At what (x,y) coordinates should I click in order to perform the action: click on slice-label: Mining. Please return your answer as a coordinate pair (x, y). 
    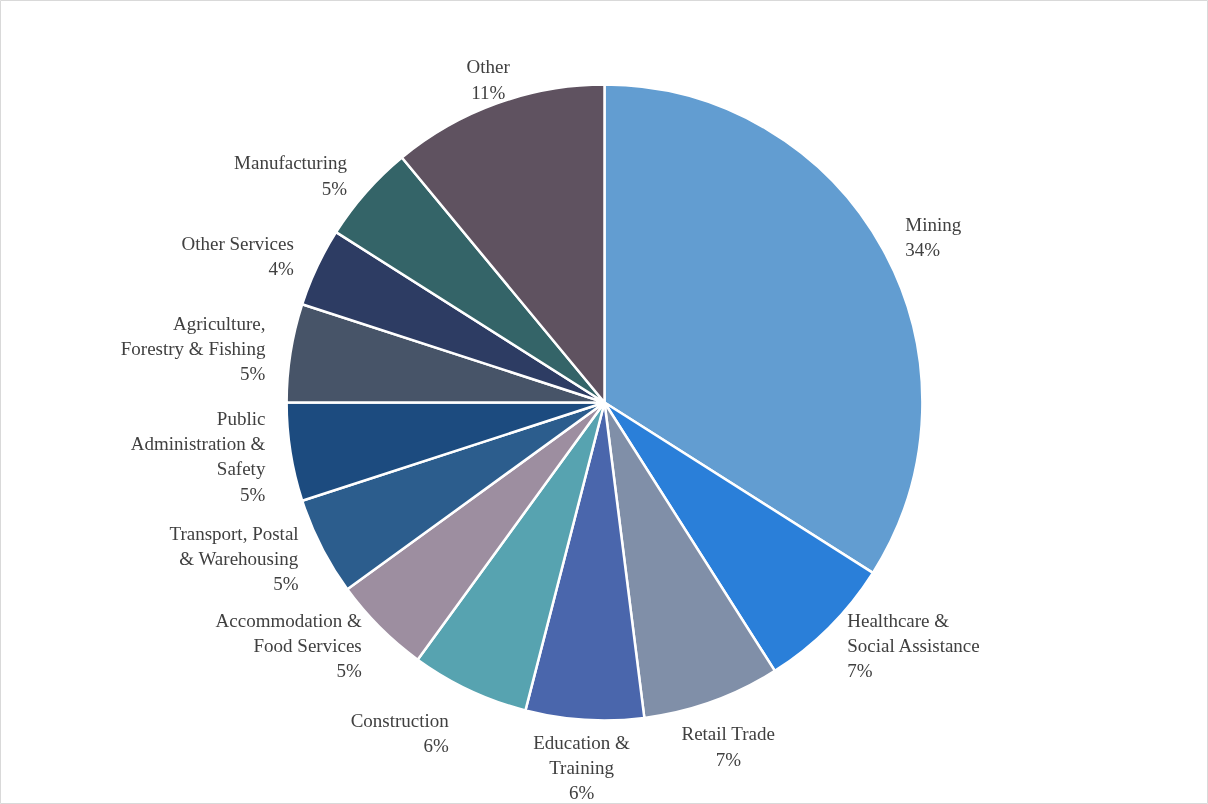
    Looking at the image, I should click on (933, 224).